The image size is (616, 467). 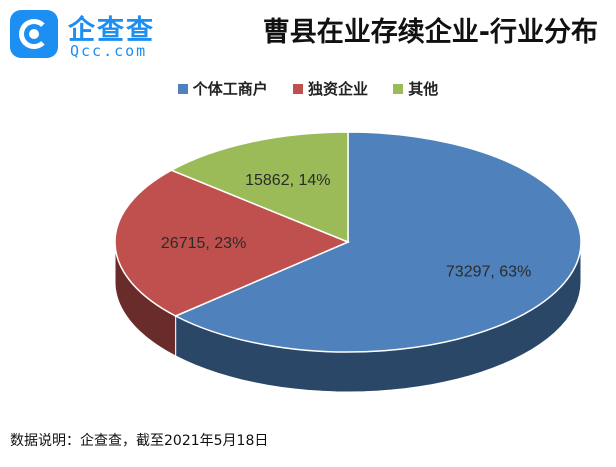 I want to click on brand-name: 企查查, so click(x=111, y=30).